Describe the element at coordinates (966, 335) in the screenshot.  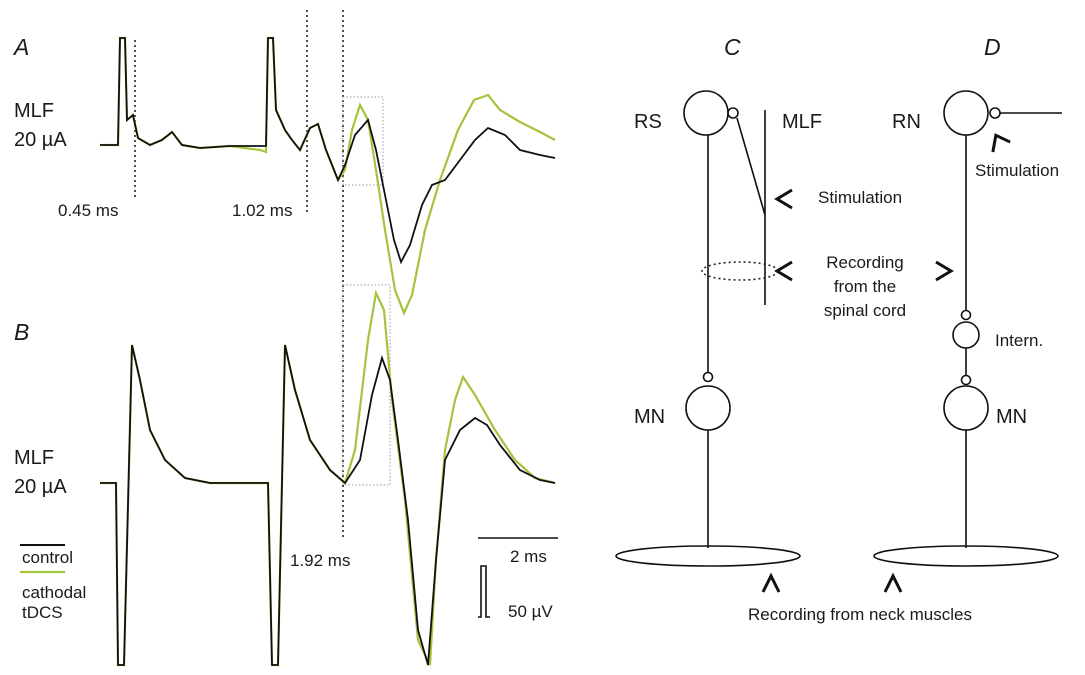
I see `interneuron` at that location.